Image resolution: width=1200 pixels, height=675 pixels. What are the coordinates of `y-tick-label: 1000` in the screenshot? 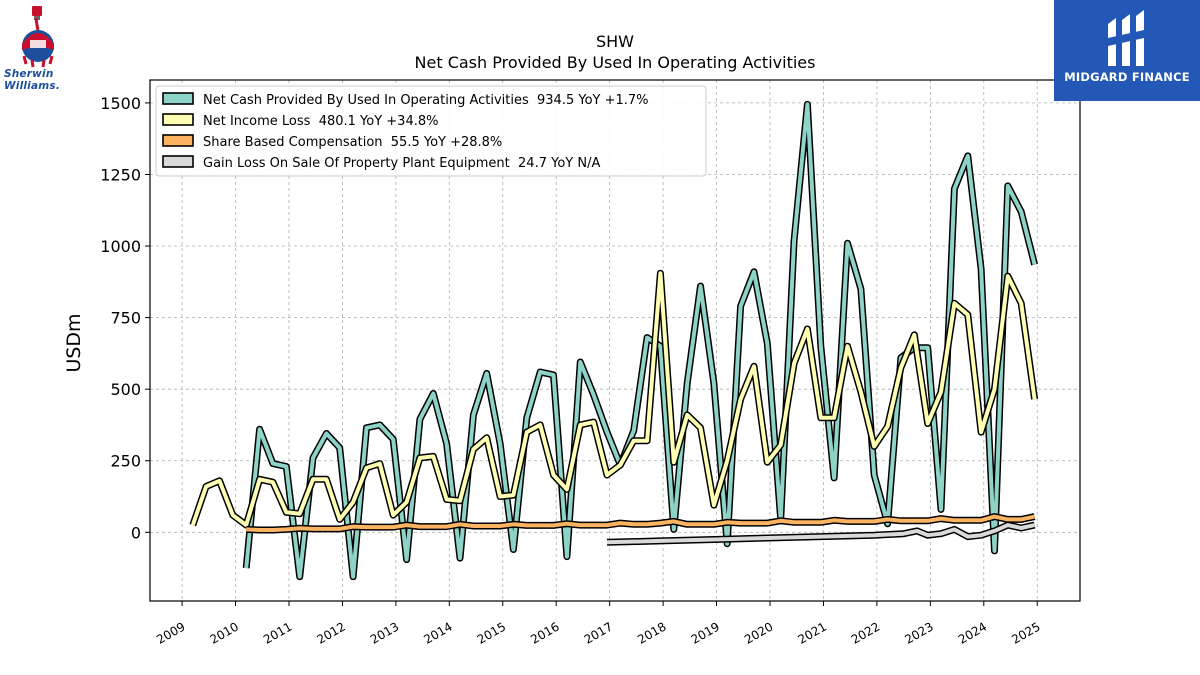 It's located at (120, 246).